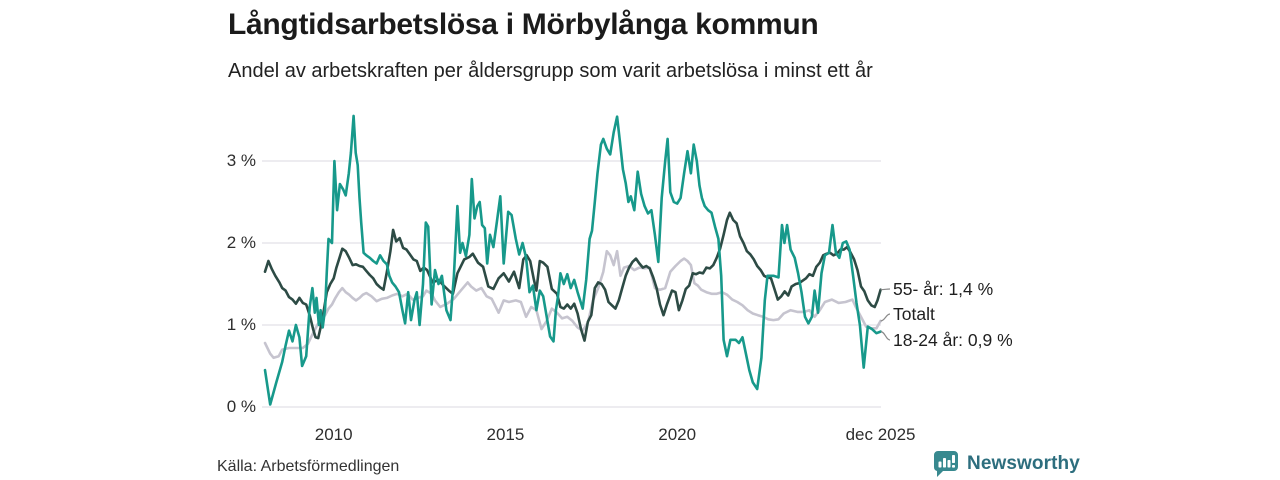 The height and width of the screenshot is (480, 1280). What do you see at coordinates (523, 24) in the screenshot?
I see `page-title: Långtidsarbetslösa i Mörbylånga kommun` at bounding box center [523, 24].